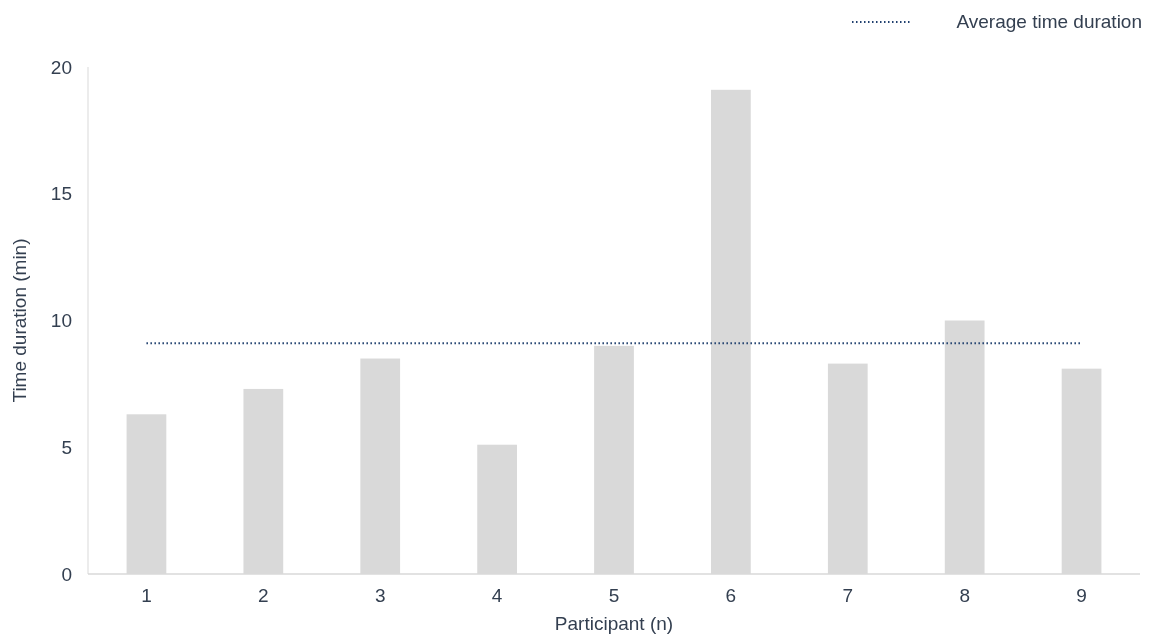  I want to click on x-tick-label: 8, so click(964, 595).